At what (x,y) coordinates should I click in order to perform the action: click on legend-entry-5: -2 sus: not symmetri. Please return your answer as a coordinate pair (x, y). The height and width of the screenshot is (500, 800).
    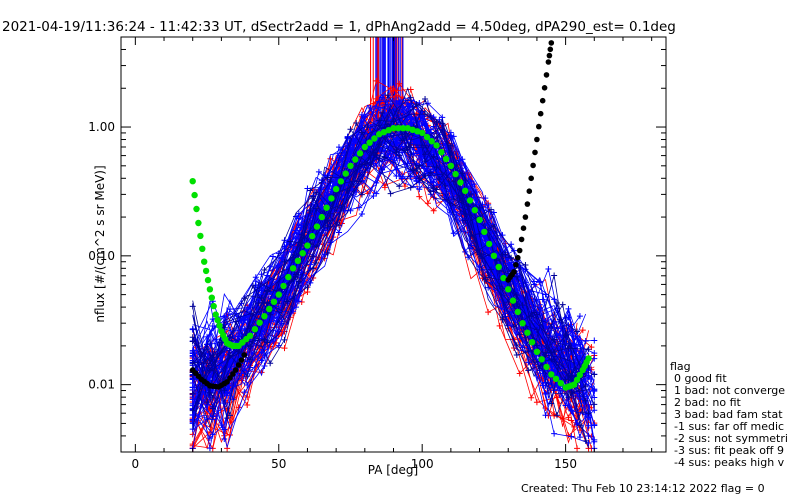
    Looking at the image, I should click on (731, 438).